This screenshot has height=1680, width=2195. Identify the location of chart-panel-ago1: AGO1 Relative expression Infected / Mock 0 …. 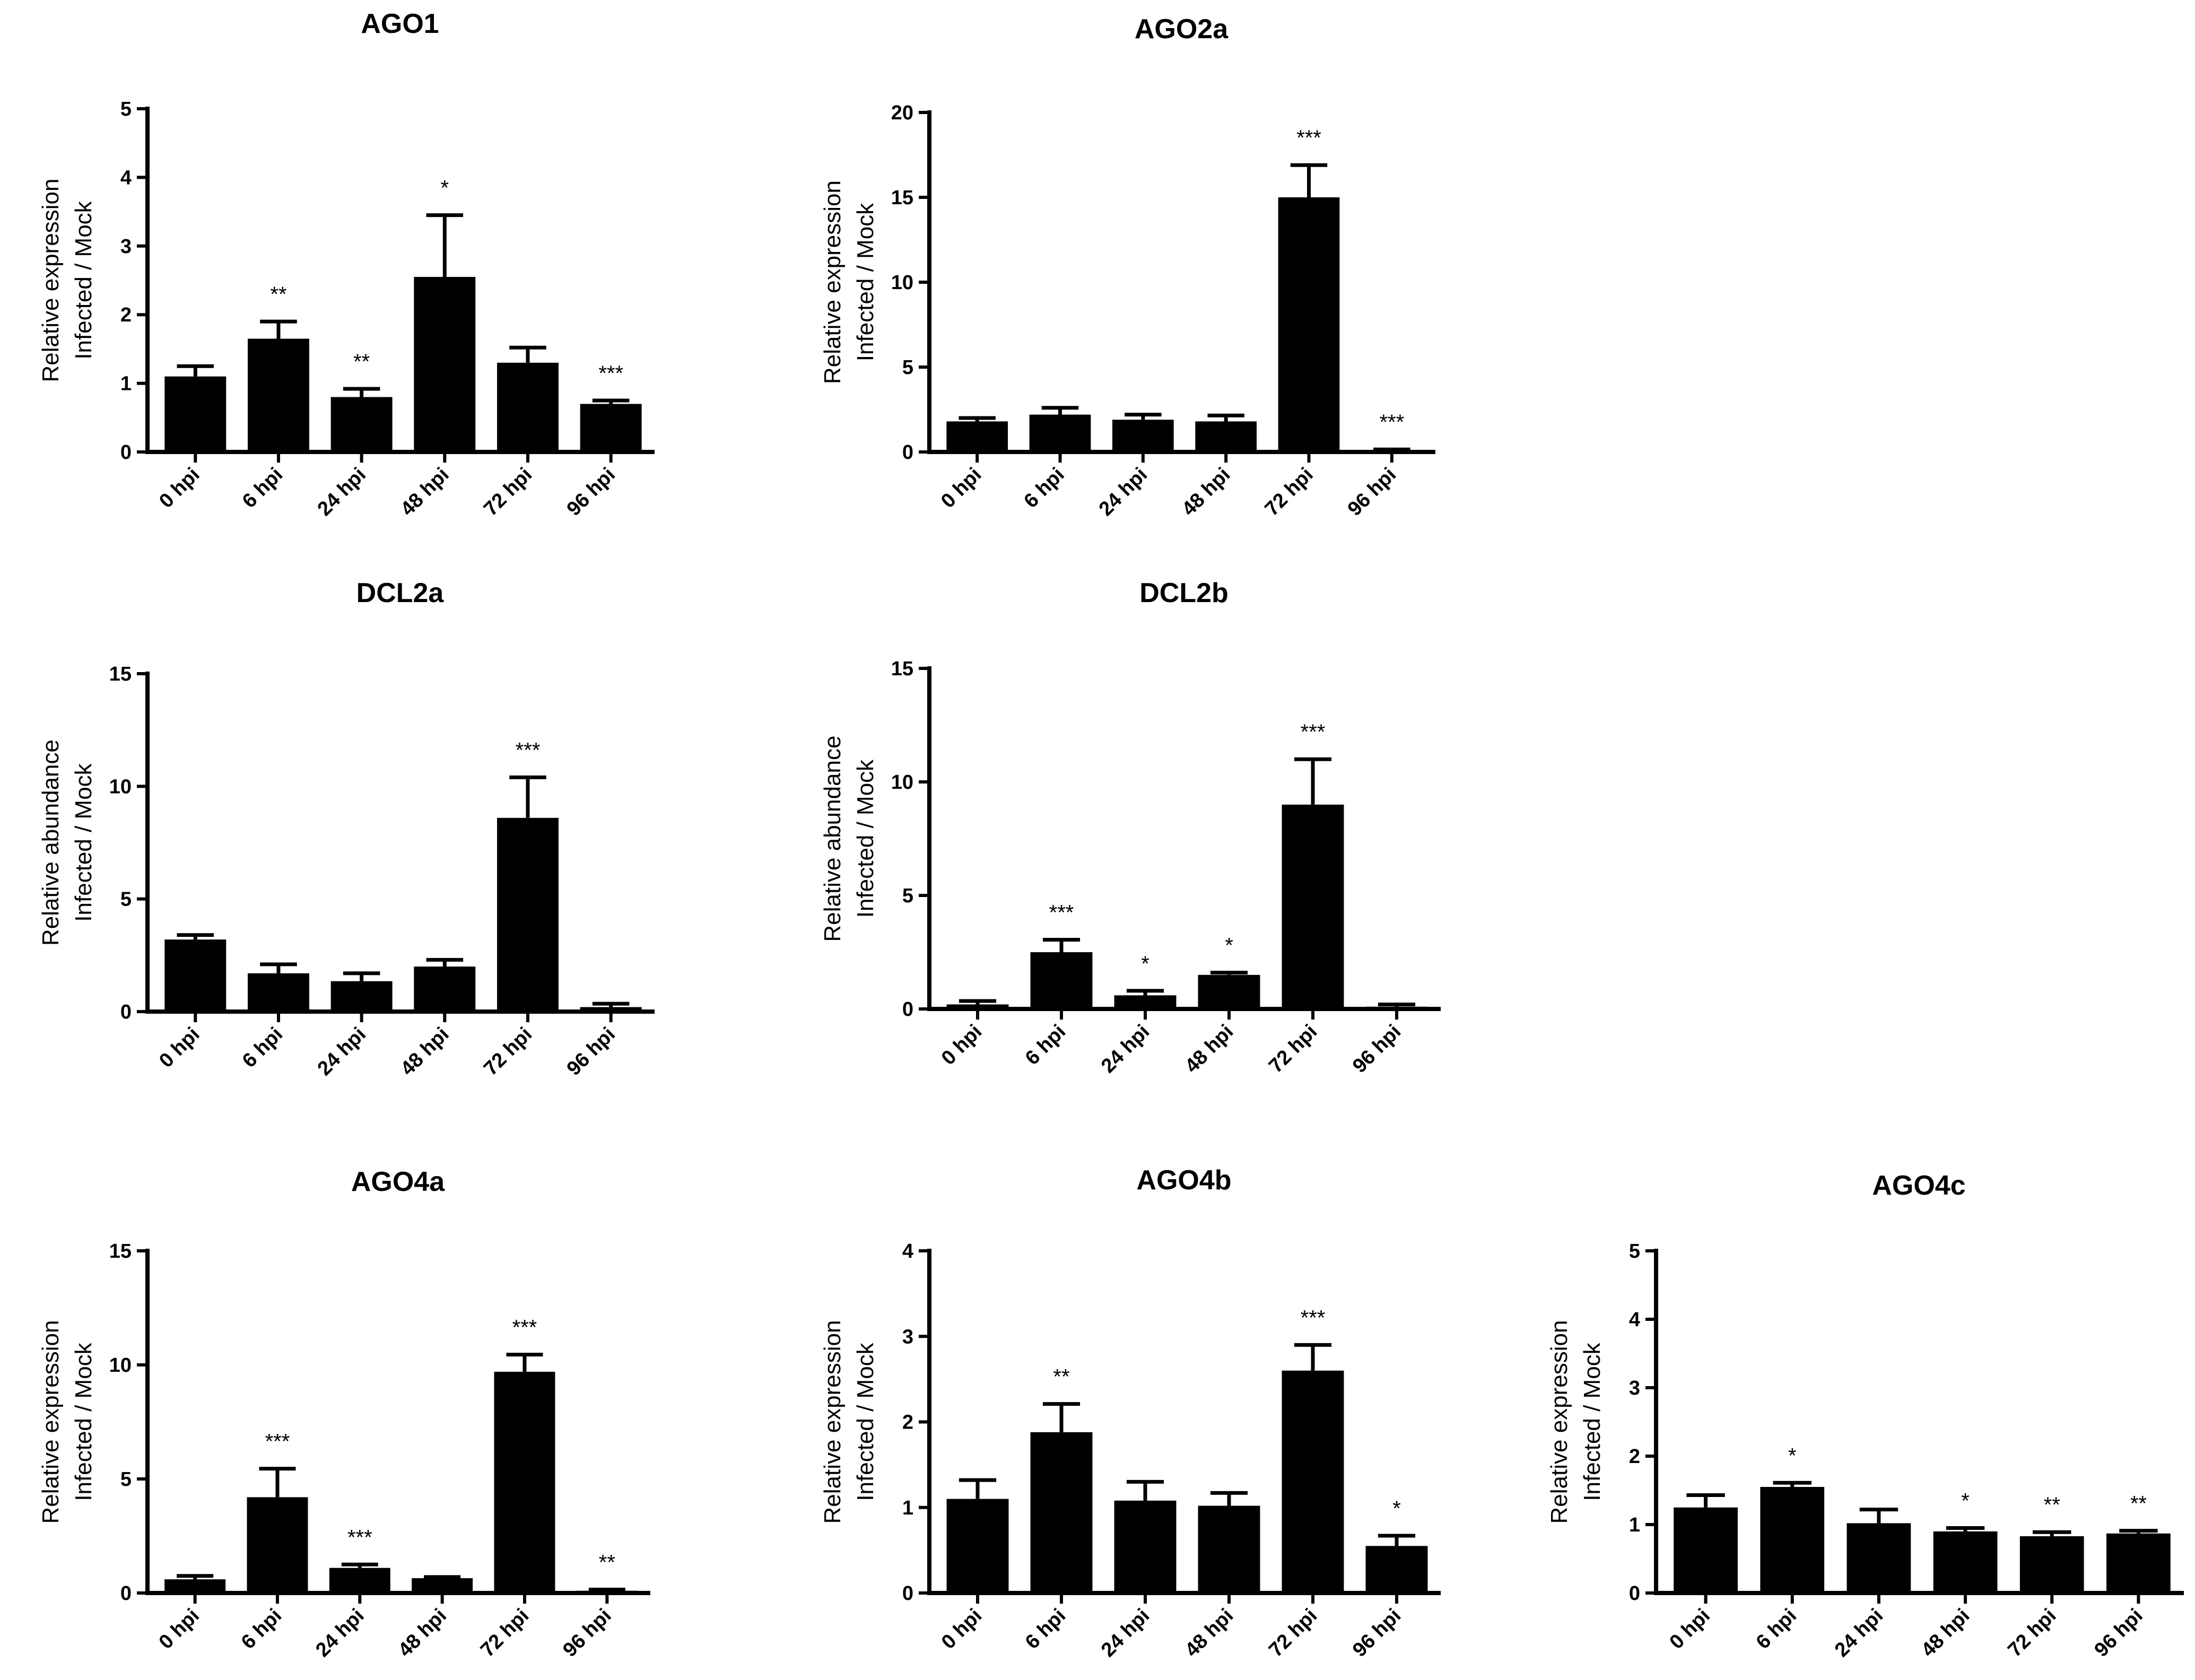
(346, 264).